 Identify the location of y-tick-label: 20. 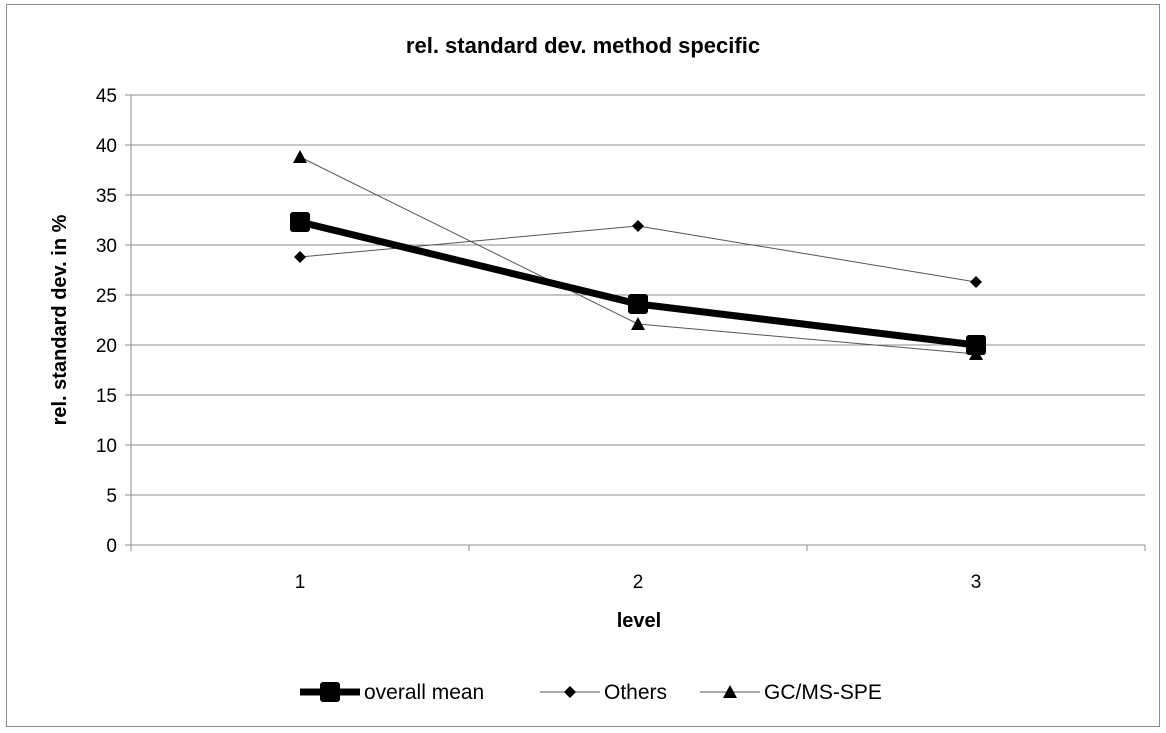
(106, 346).